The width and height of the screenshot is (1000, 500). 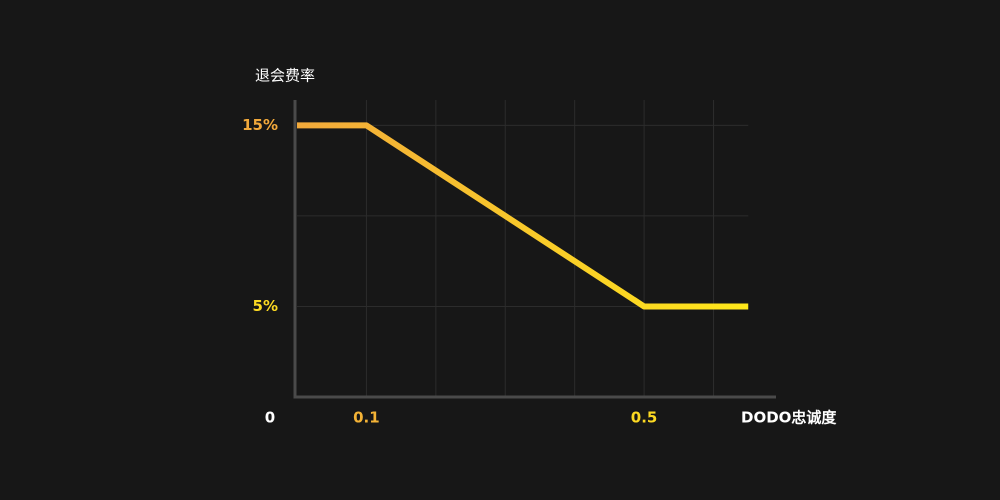 I want to click on y-tick-label: 15%, so click(x=260, y=125).